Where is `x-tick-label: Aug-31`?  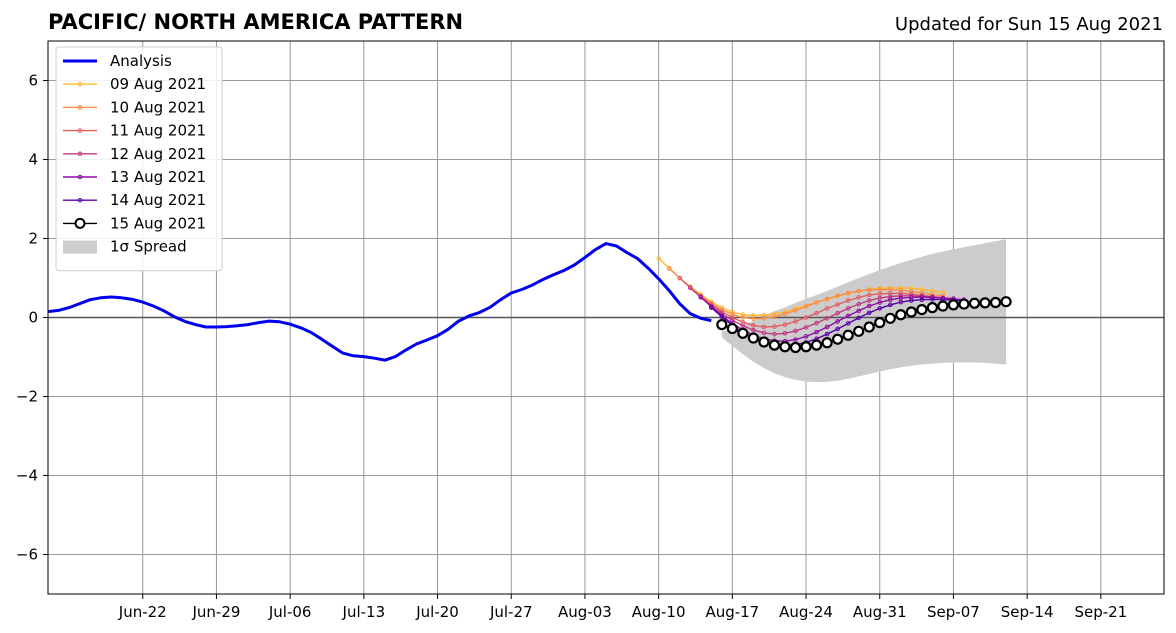
x-tick-label: Aug-31 is located at coordinates (880, 612).